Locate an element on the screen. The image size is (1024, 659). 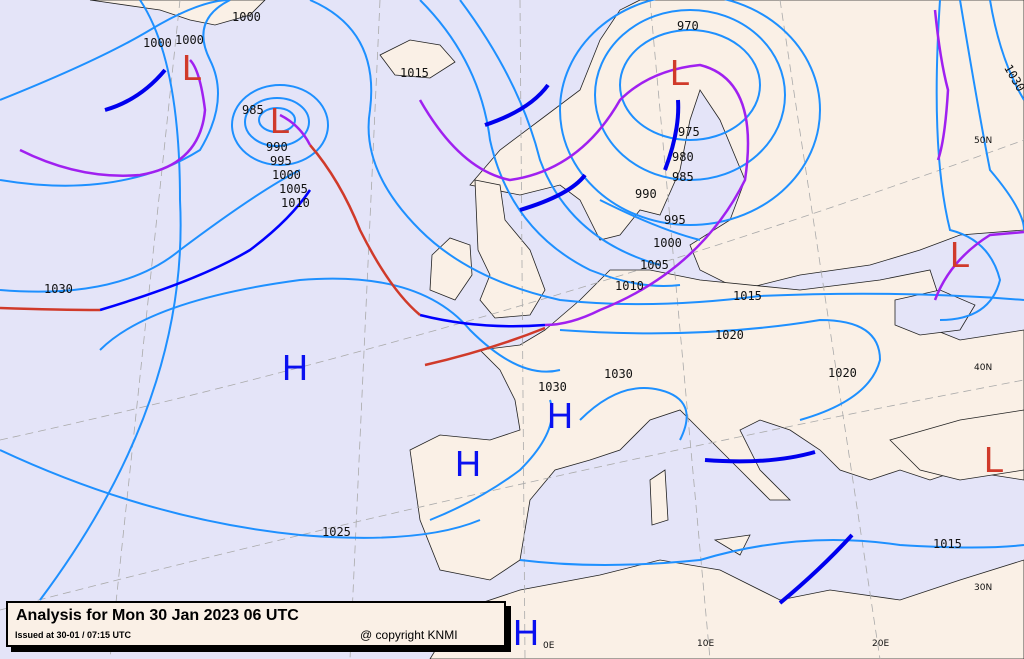
latitude-label: 30N is located at coordinates (983, 588).